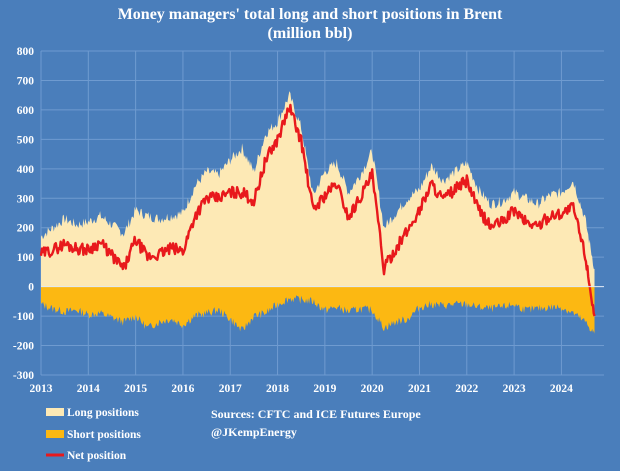 This screenshot has height=471, width=620. What do you see at coordinates (135, 389) in the screenshot?
I see `x-tick-label: 2015` at bounding box center [135, 389].